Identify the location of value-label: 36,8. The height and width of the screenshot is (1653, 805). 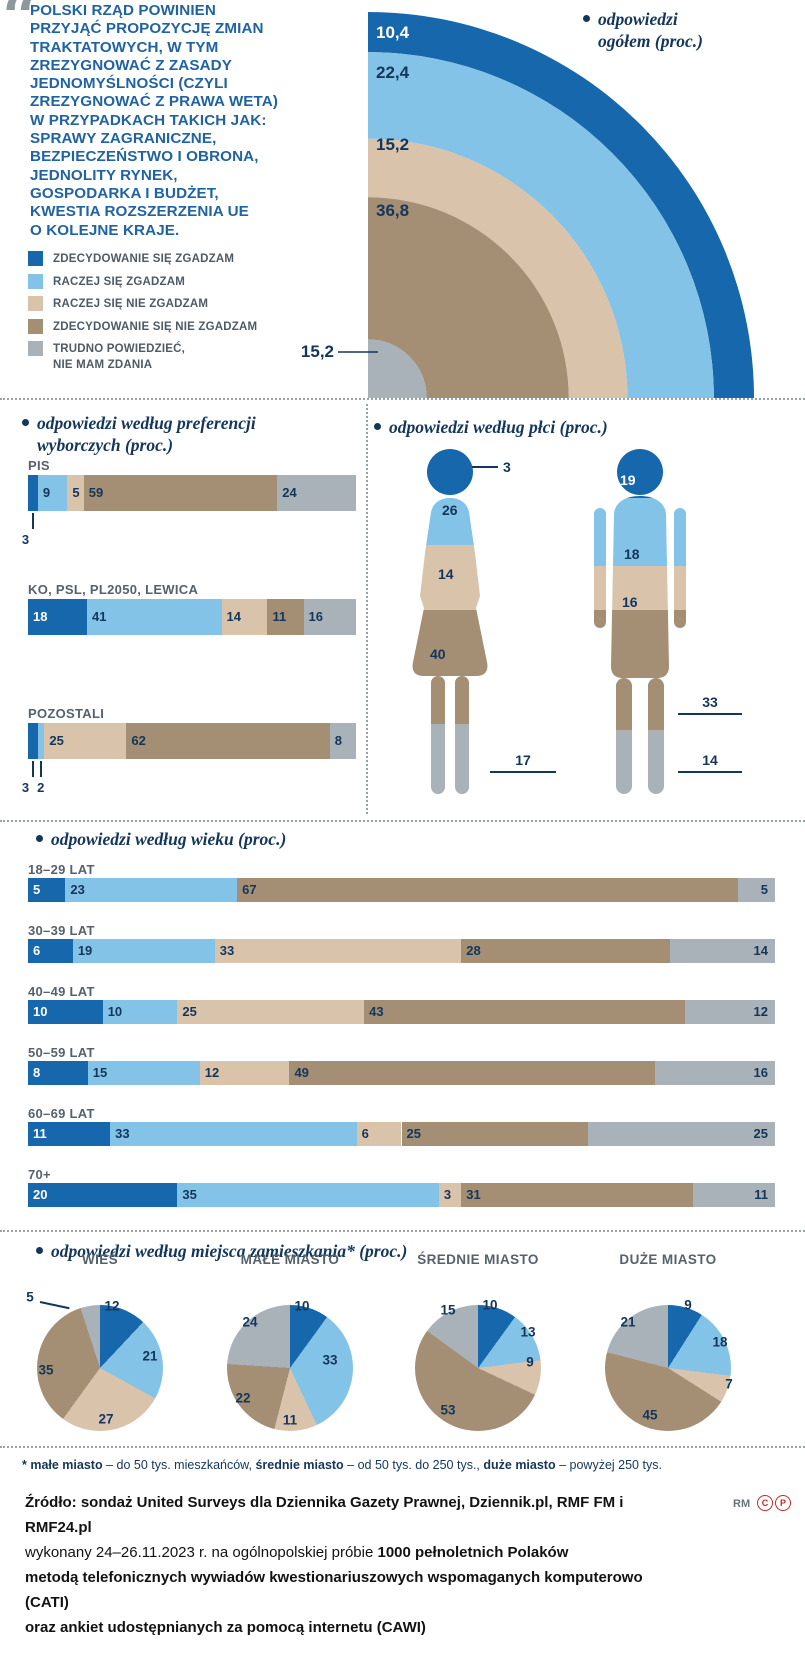
(392, 210).